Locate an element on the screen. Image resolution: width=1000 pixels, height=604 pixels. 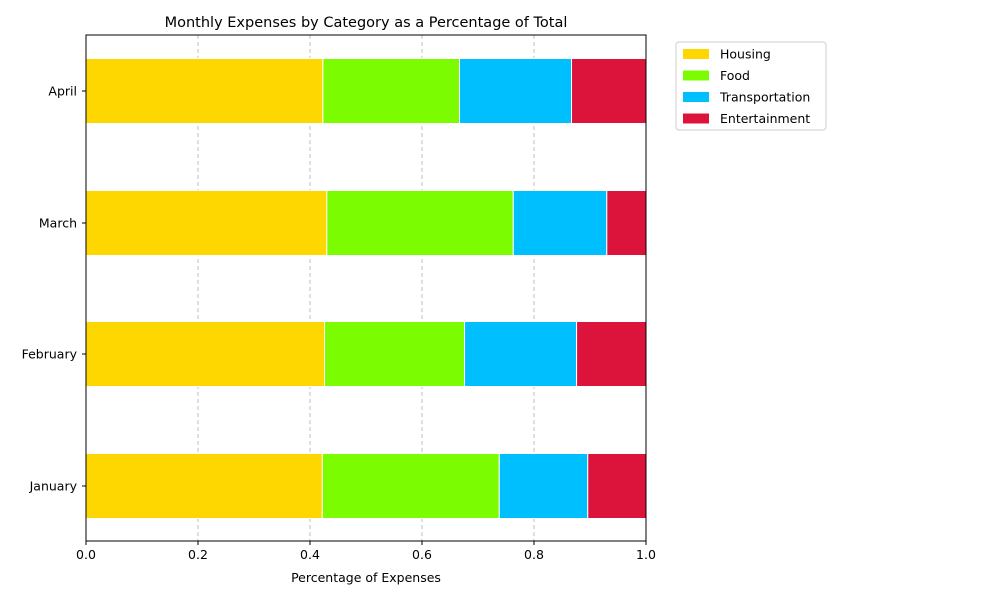
x-tick-label: 0.2 is located at coordinates (198, 554).